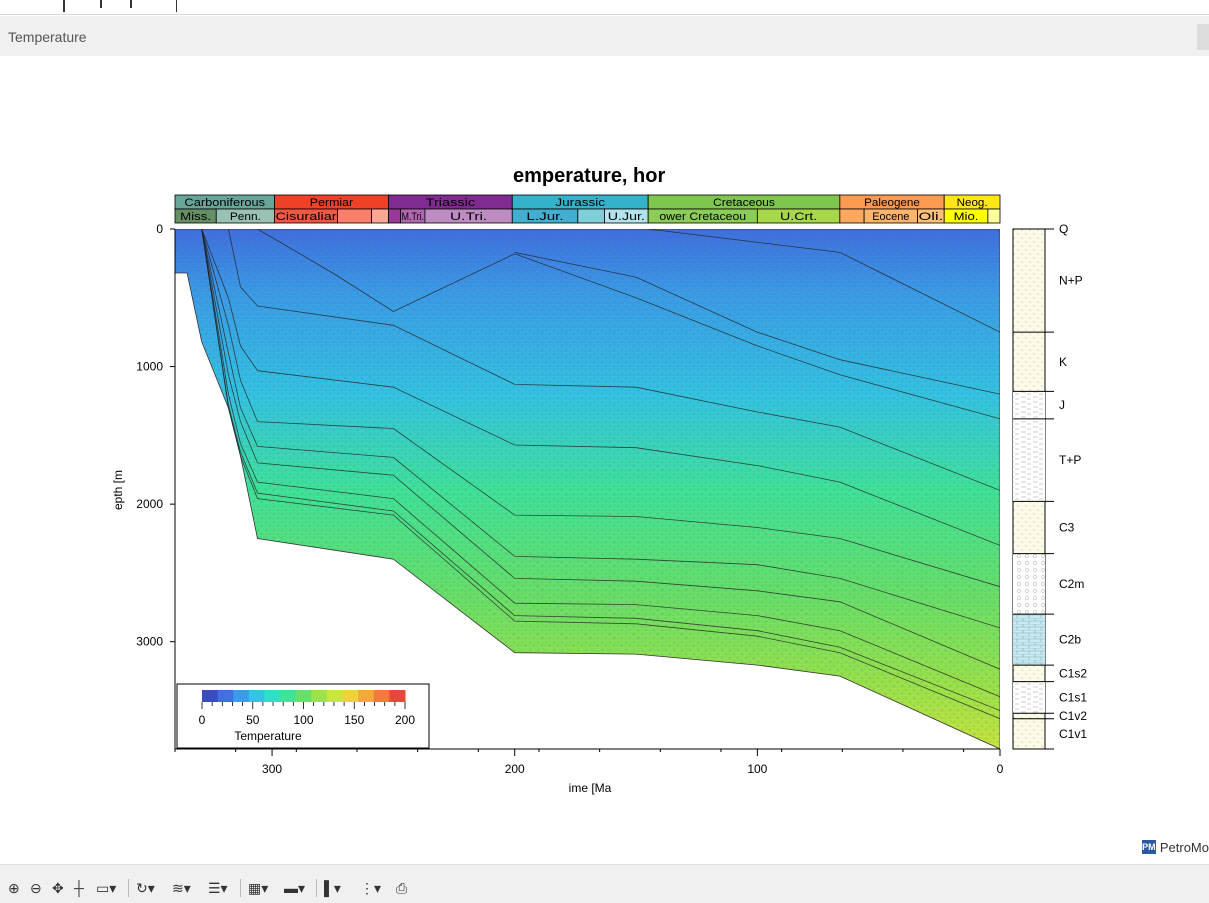 This screenshot has height=903, width=1209. I want to click on color-map-button: ▬▾, so click(295, 887).